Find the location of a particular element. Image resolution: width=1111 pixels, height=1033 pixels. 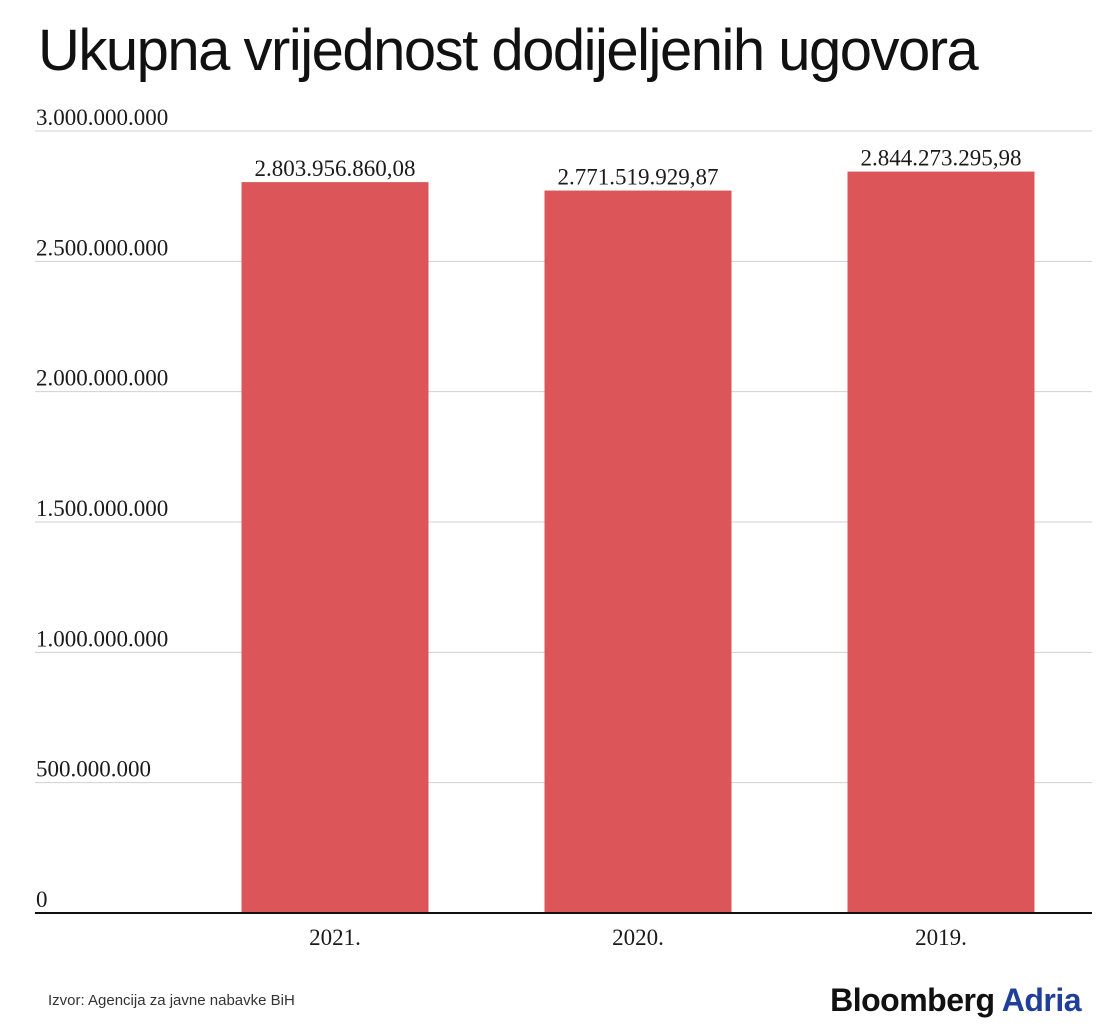

chart-title: Ukupna vrijednost dodijeljenih ugovora is located at coordinates (508, 50).